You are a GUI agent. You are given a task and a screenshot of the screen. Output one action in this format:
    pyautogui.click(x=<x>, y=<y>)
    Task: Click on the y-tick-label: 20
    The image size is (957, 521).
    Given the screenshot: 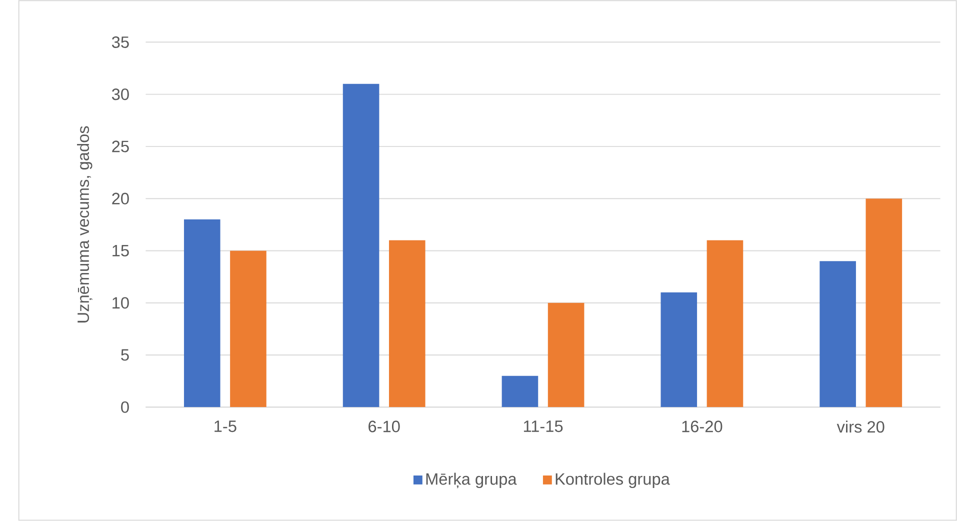 What is the action you would take?
    pyautogui.click(x=120, y=198)
    